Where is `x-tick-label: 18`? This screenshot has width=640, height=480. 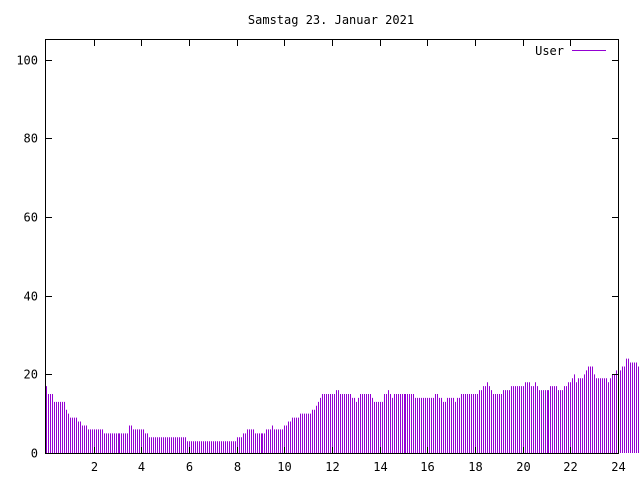 x-tick-label: 18 is located at coordinates (475, 467).